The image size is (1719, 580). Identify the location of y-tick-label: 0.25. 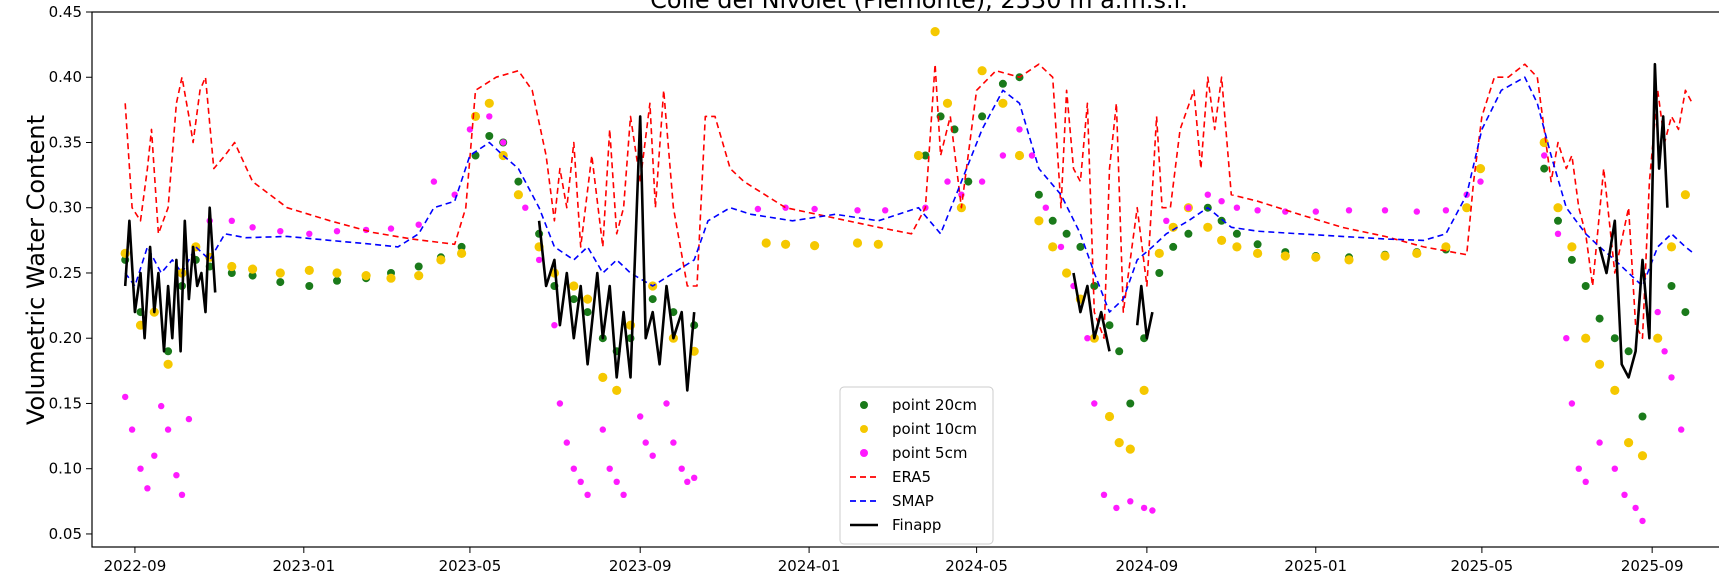
(65, 273).